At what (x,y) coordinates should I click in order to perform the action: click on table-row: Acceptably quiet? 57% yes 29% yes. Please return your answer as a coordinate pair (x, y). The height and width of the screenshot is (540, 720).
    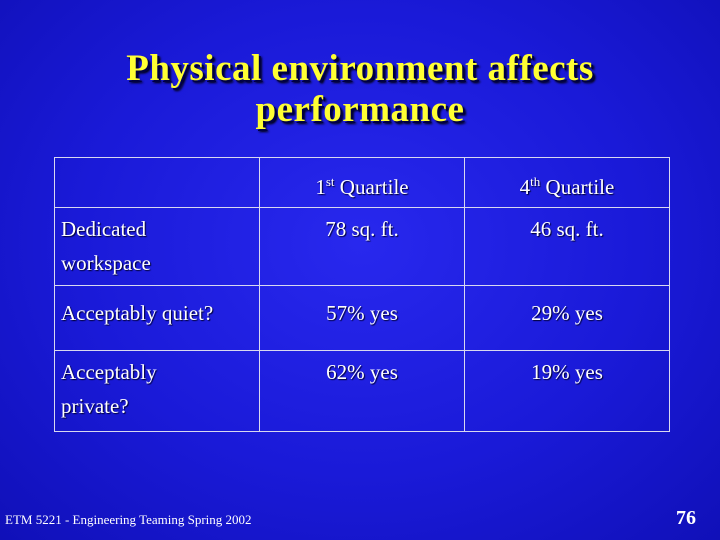
    Looking at the image, I should click on (362, 318).